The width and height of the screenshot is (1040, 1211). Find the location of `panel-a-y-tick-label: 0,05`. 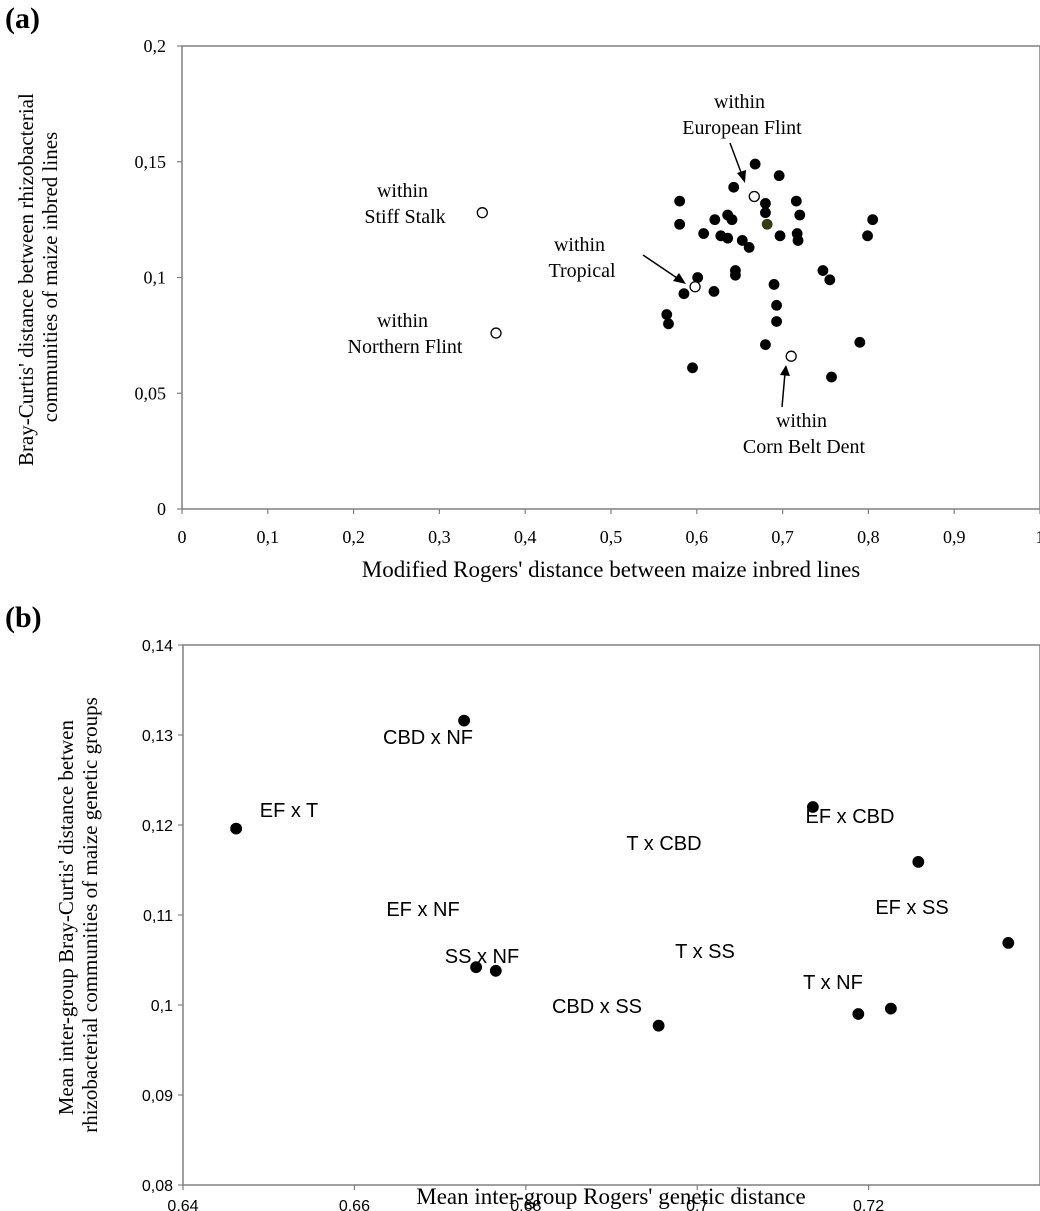

panel-a-y-tick-label: 0,05 is located at coordinates (151, 393).